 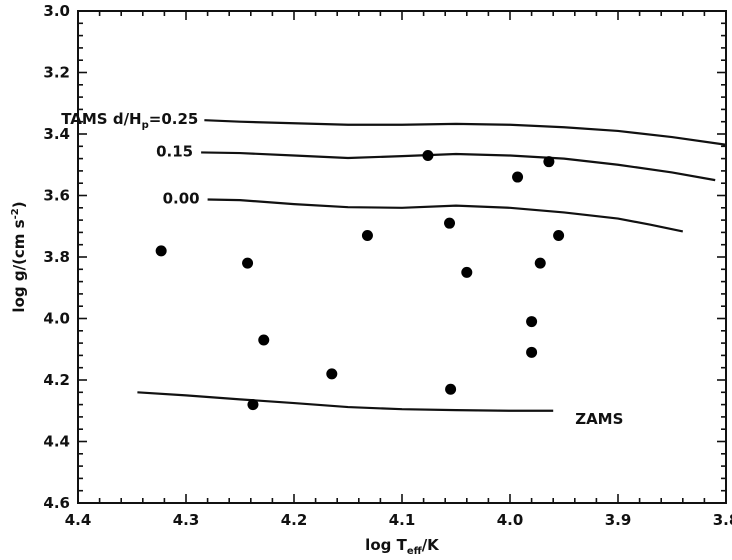 I want to click on curve-label-main: 0.15, so click(x=174, y=151).